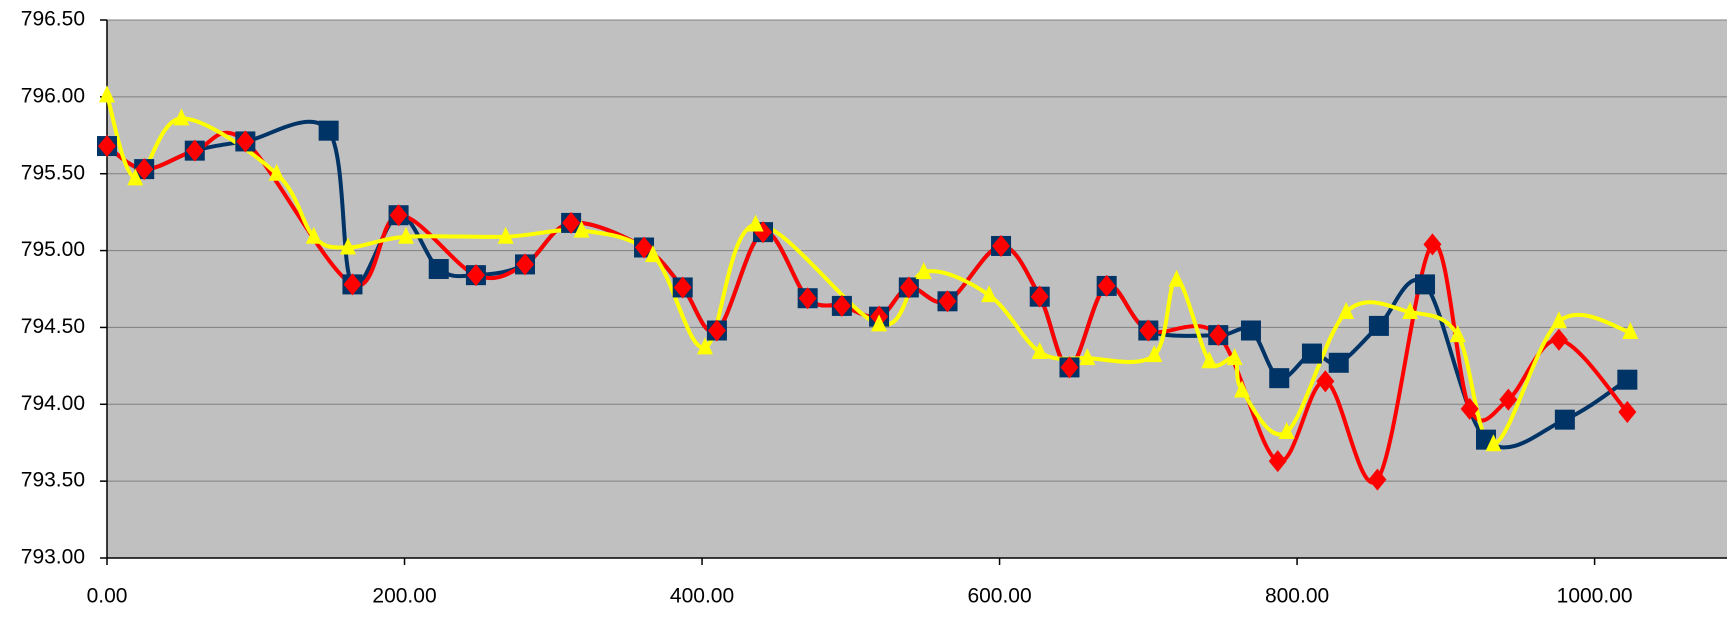 The height and width of the screenshot is (622, 1727). I want to click on y-tick-label: 795.50, so click(53, 172).